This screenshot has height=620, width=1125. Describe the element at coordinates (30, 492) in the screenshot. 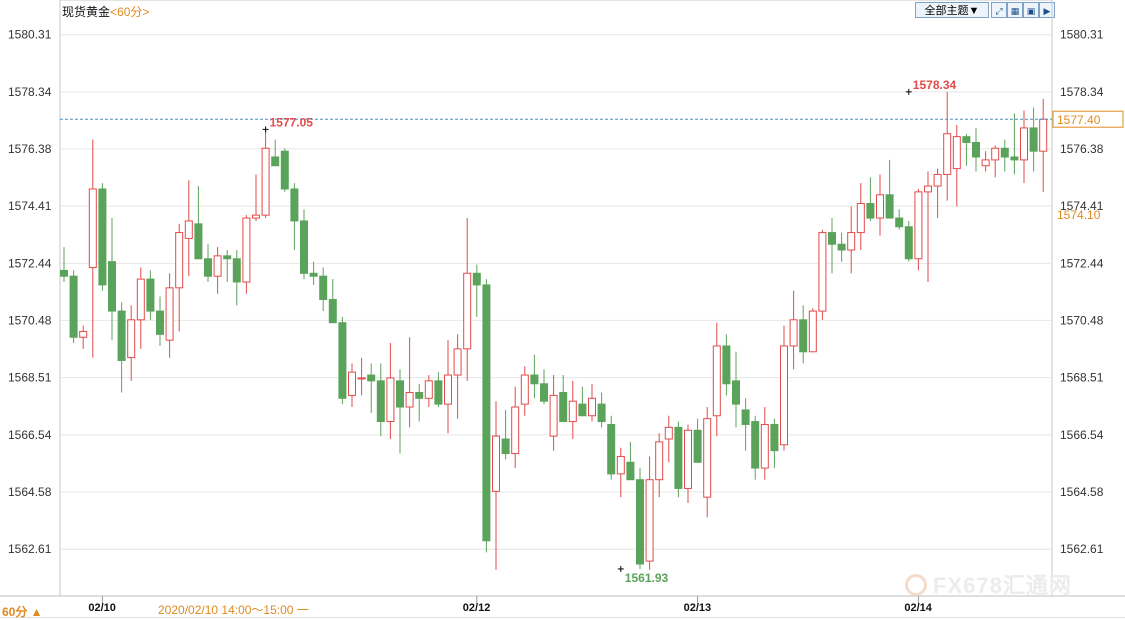

I see `y-tick-label-left: 1564.58` at that location.